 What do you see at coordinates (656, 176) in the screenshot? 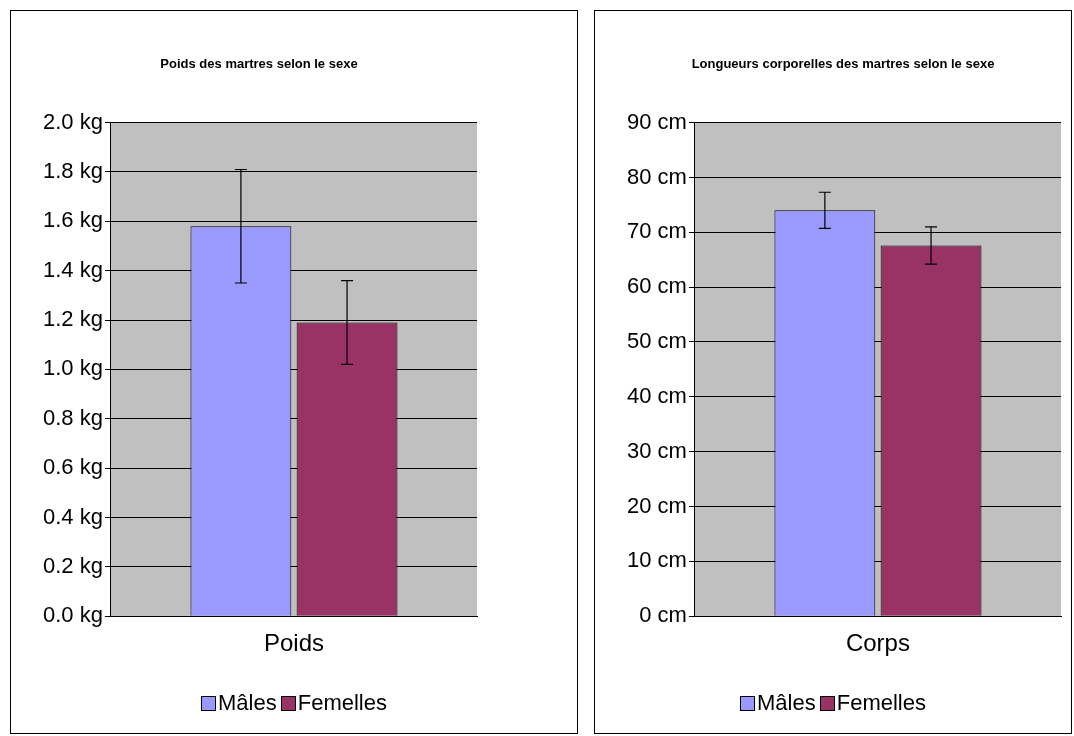
I see `y-tick-label: 80 cm` at bounding box center [656, 176].